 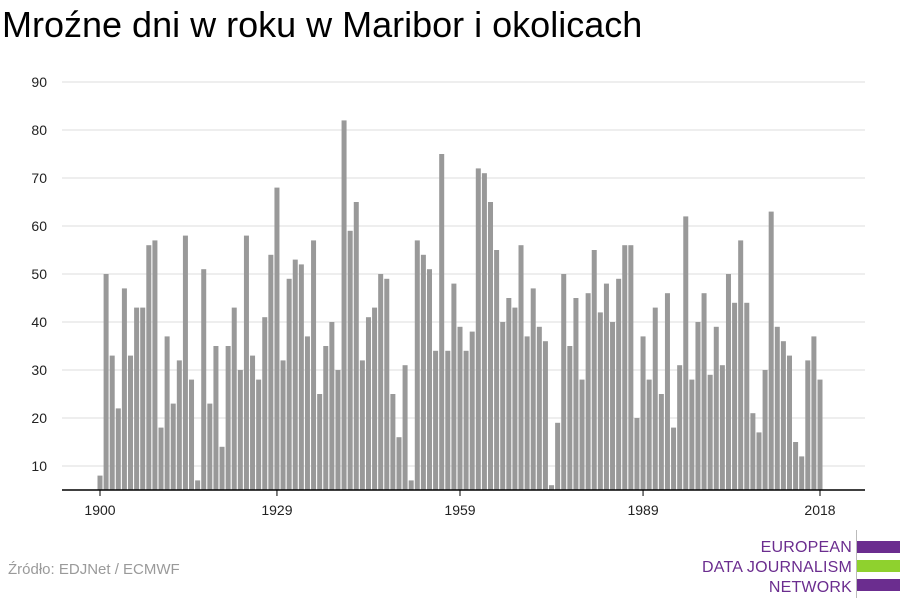 I want to click on logo-bar-top, so click(x=878, y=547).